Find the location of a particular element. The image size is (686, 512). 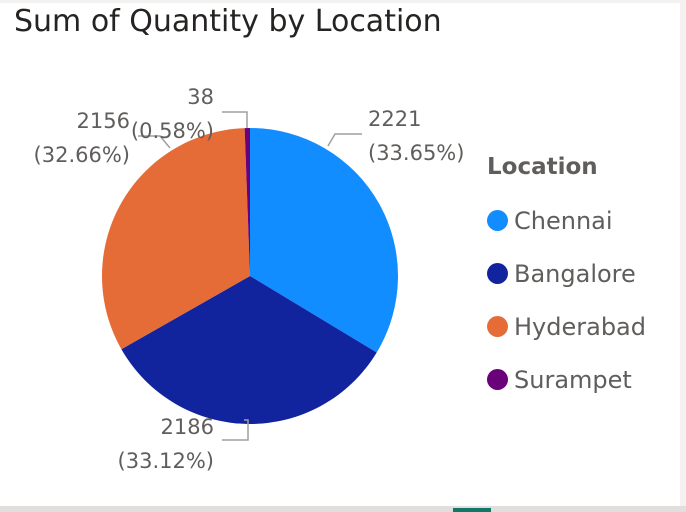

legend-label-chennai: Chennai is located at coordinates (563, 220).